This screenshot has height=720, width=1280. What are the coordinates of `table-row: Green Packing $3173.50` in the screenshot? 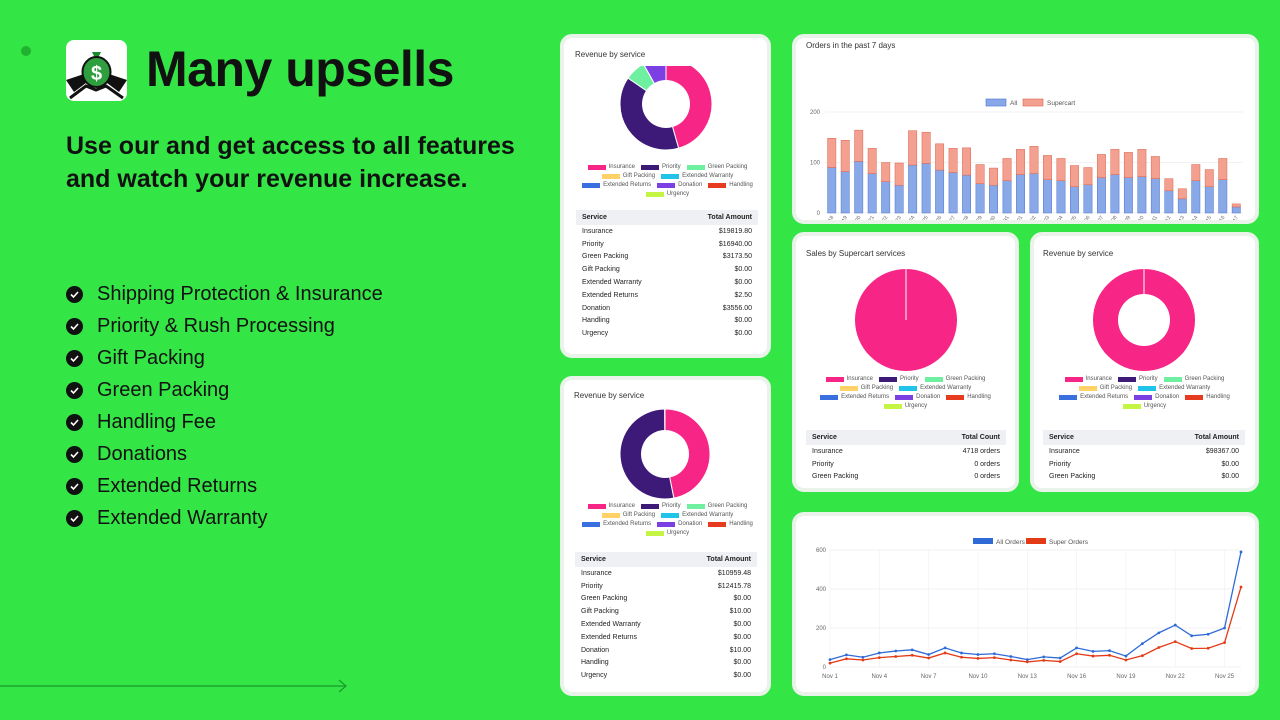 It's located at (667, 257).